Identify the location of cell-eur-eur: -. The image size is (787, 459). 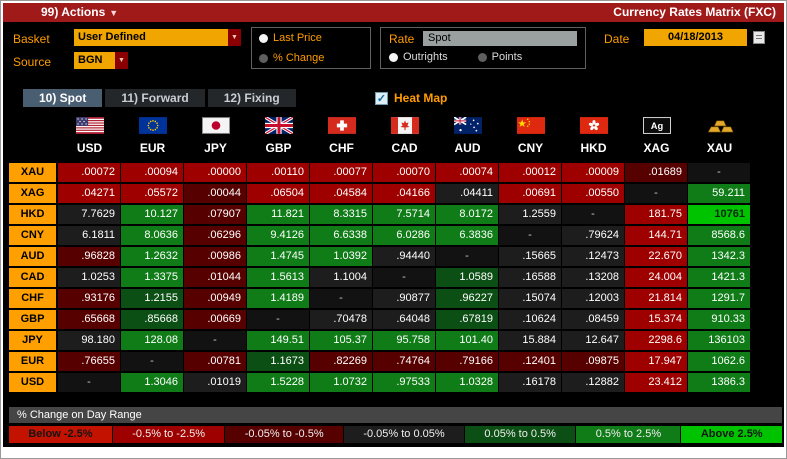
(152, 361).